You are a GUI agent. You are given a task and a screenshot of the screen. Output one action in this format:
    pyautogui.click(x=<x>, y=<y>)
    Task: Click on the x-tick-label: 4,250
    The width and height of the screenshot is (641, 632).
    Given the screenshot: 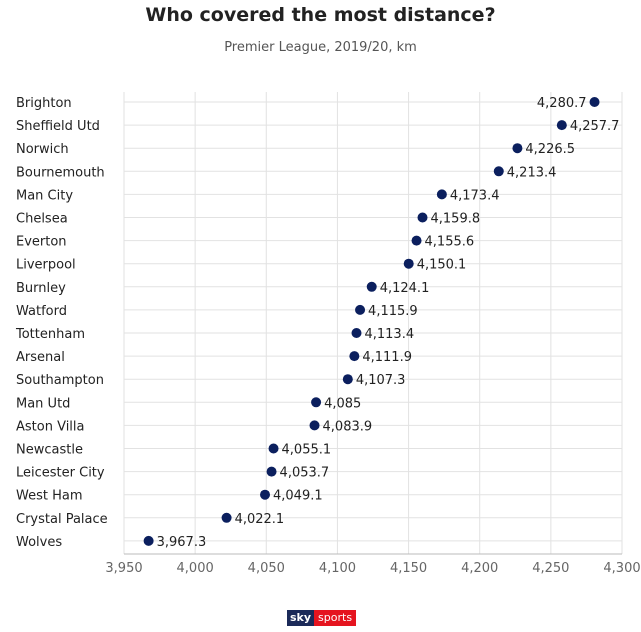 What is the action you would take?
    pyautogui.click(x=550, y=568)
    